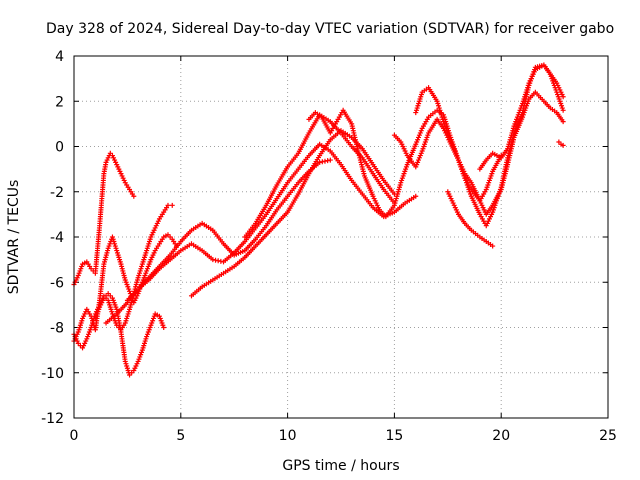 The width and height of the screenshot is (640, 480). I want to click on x-tick-label: 25, so click(608, 436).